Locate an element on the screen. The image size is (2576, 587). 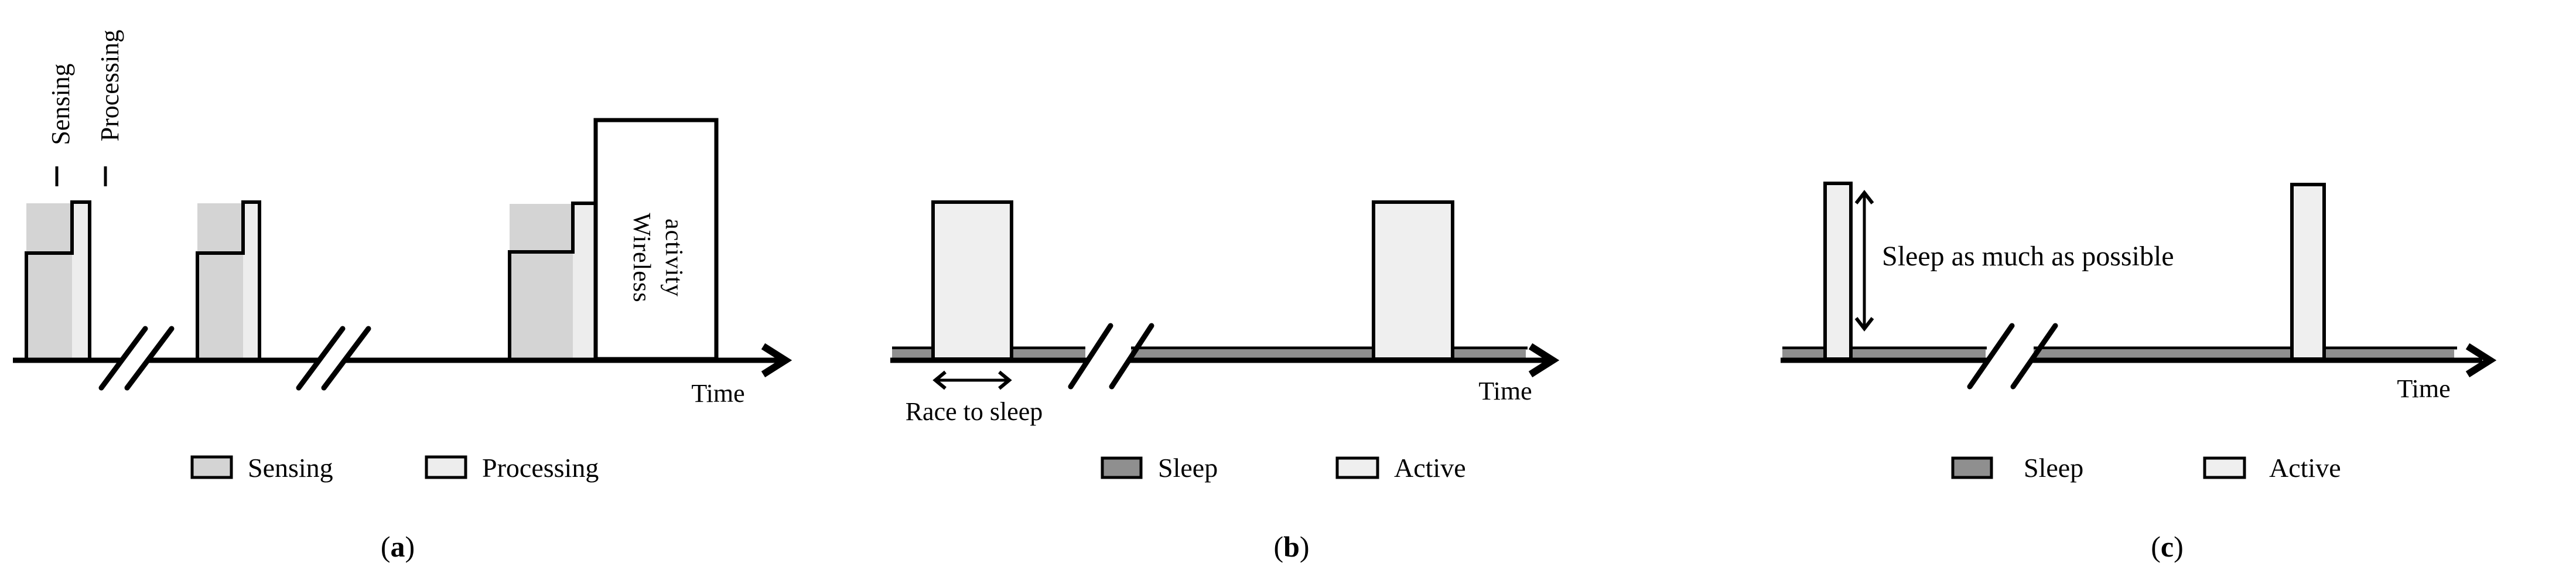
caption-b-close: ) is located at coordinates (1305, 547).